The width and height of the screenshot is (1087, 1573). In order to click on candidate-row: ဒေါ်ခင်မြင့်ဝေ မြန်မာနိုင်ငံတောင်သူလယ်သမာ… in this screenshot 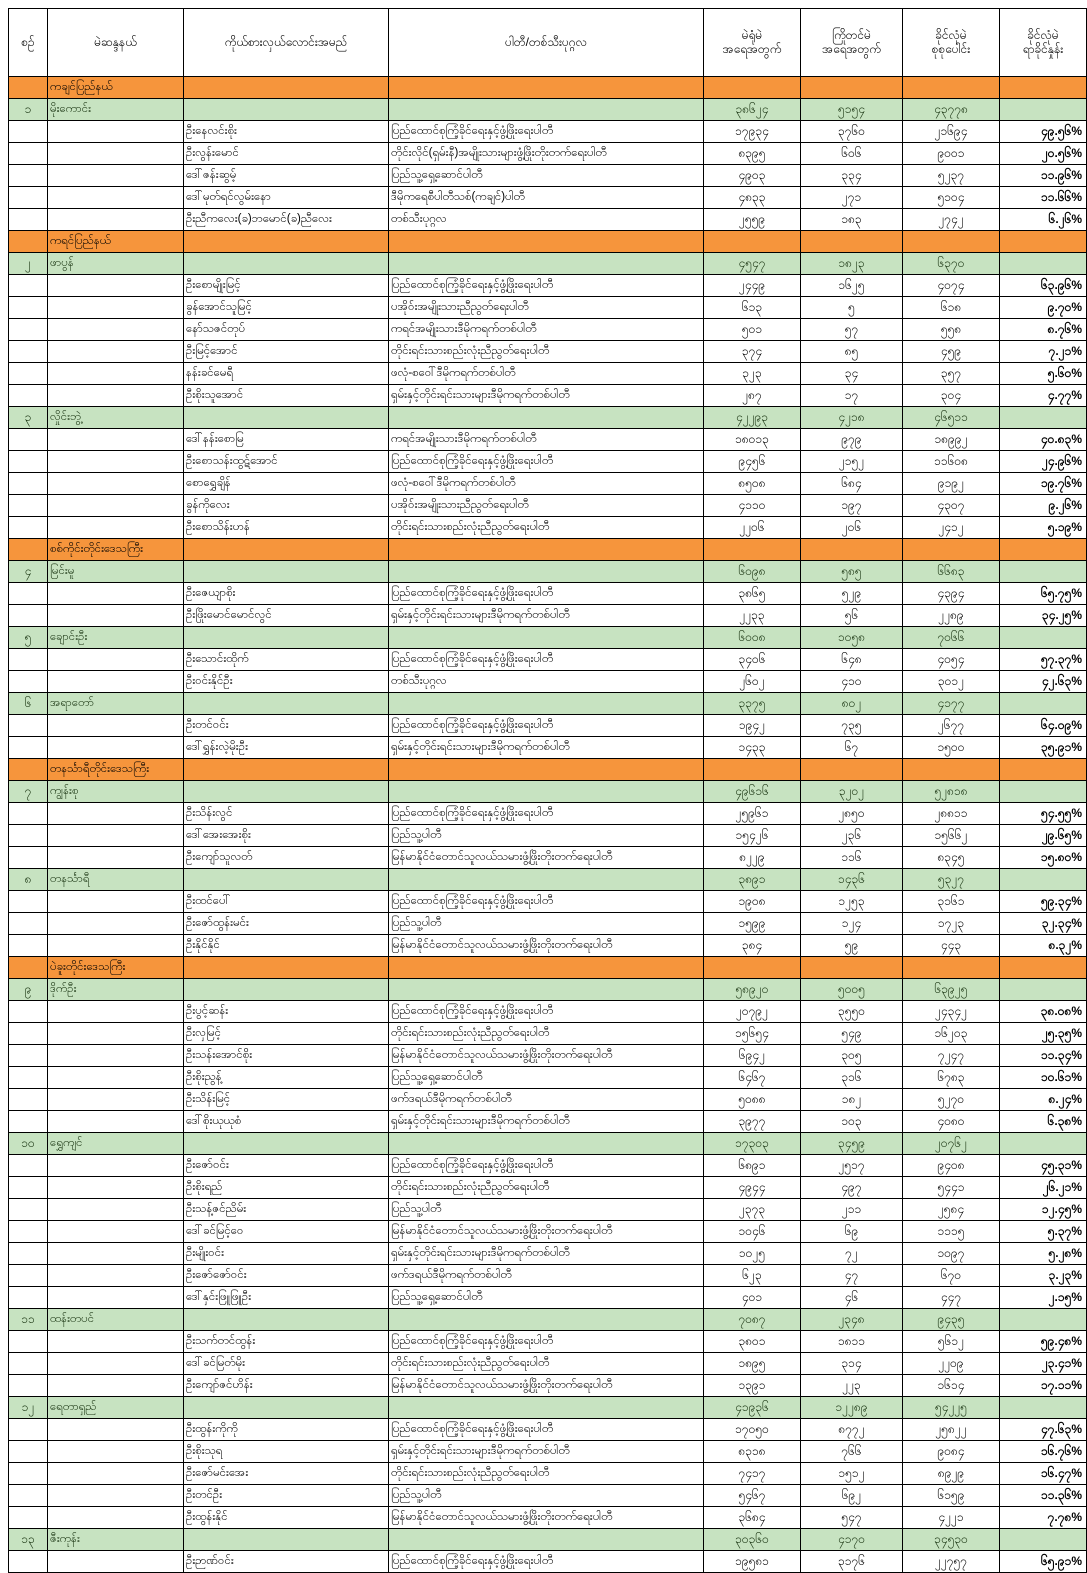, I will do `click(547, 1231)`.